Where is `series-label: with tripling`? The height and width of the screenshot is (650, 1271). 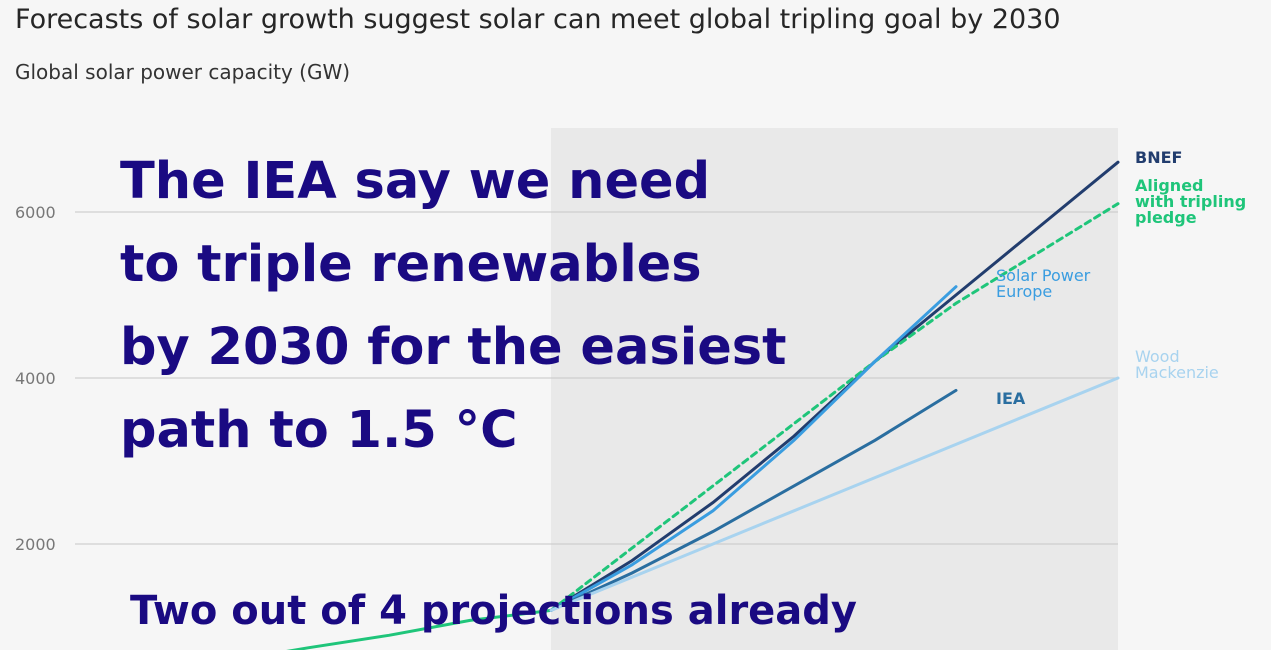 series-label: with tripling is located at coordinates (1190, 201).